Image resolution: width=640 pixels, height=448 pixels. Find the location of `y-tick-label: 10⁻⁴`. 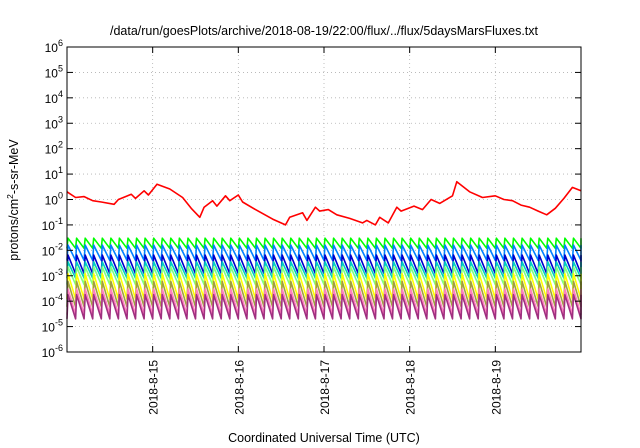

y-tick-label: 10⁻⁴ is located at coordinates (52, 300).